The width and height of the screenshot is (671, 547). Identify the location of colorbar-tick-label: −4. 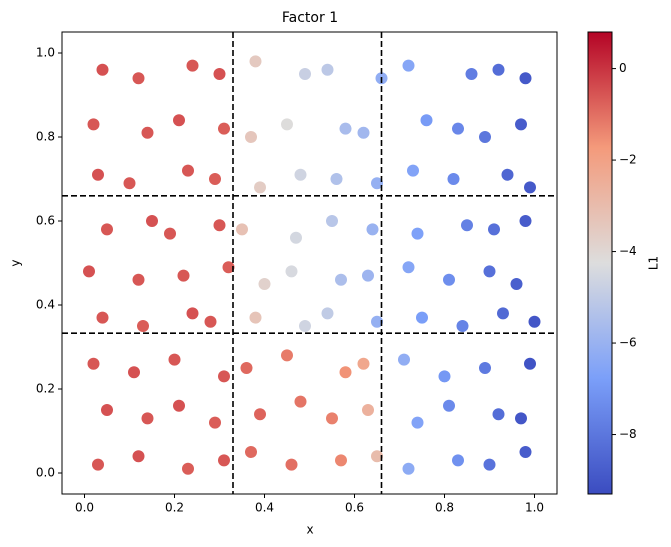
(628, 251).